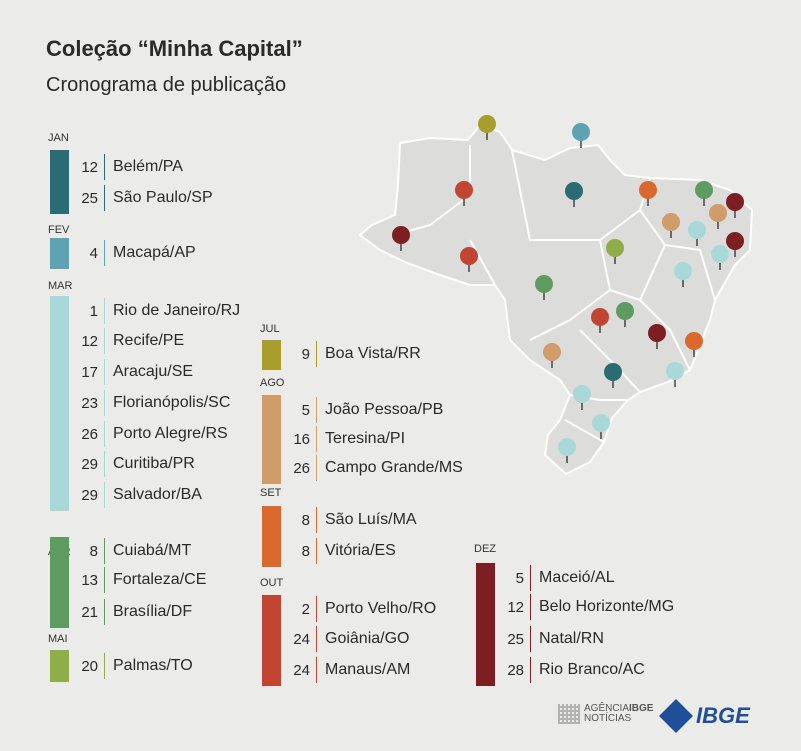 This screenshot has height=751, width=801. I want to click on entry-city: Rio Branco/AC, so click(592, 669).